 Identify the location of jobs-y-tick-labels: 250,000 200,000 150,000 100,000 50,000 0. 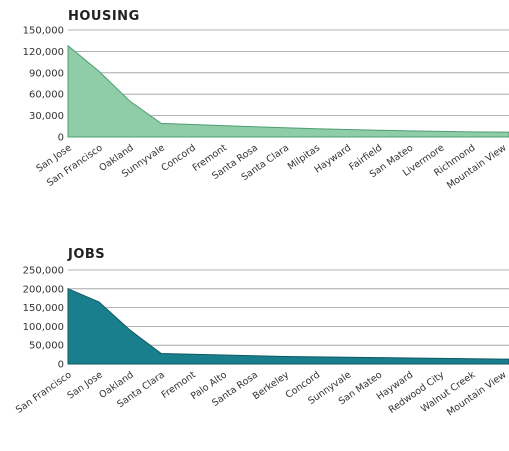
(43, 318).